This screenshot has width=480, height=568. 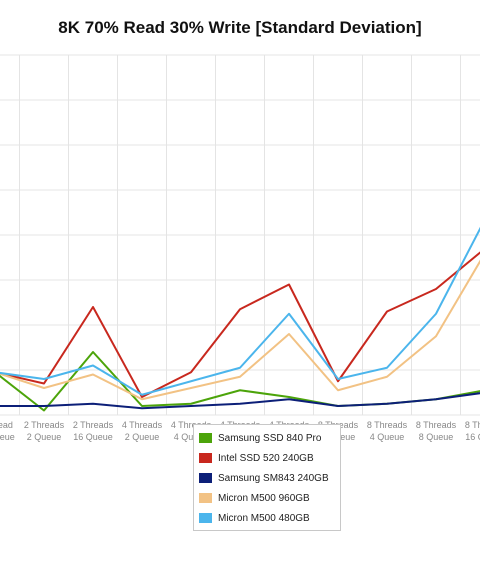 What do you see at coordinates (264, 518) in the screenshot?
I see `legend-label: Micron M500 480GB` at bounding box center [264, 518].